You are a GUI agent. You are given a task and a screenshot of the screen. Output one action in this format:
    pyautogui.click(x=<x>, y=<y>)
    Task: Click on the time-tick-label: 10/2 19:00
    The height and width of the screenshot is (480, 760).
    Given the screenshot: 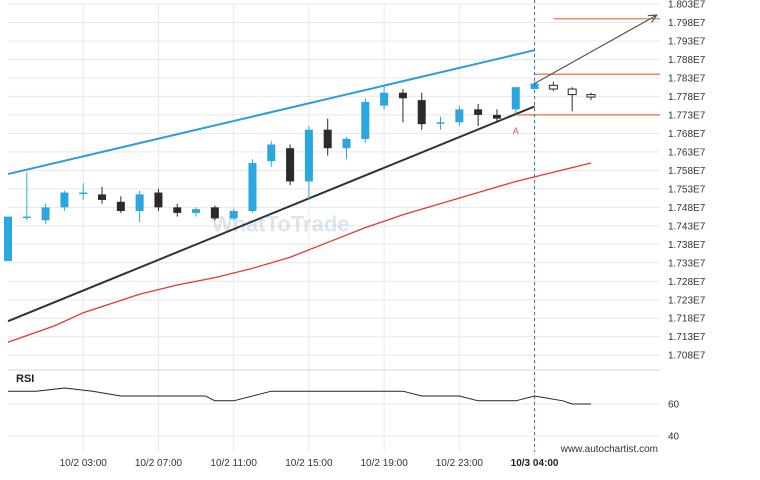 What is the action you would take?
    pyautogui.click(x=384, y=463)
    